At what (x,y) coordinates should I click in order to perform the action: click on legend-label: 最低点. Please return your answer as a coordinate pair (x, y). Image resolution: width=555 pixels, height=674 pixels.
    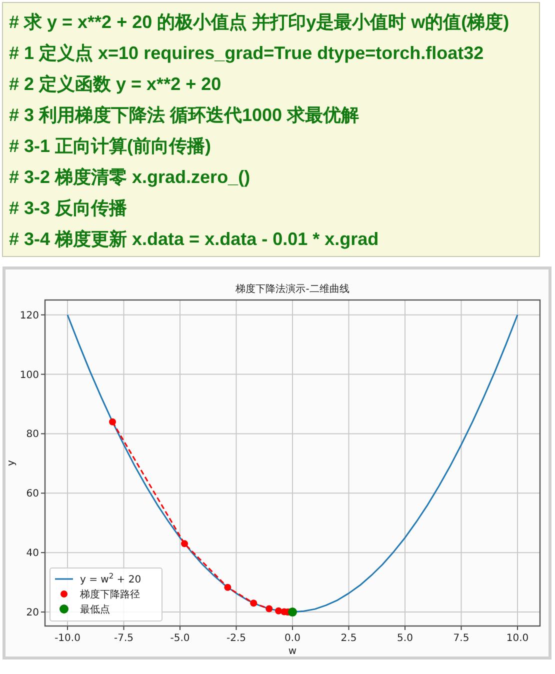
    Looking at the image, I should click on (95, 610).